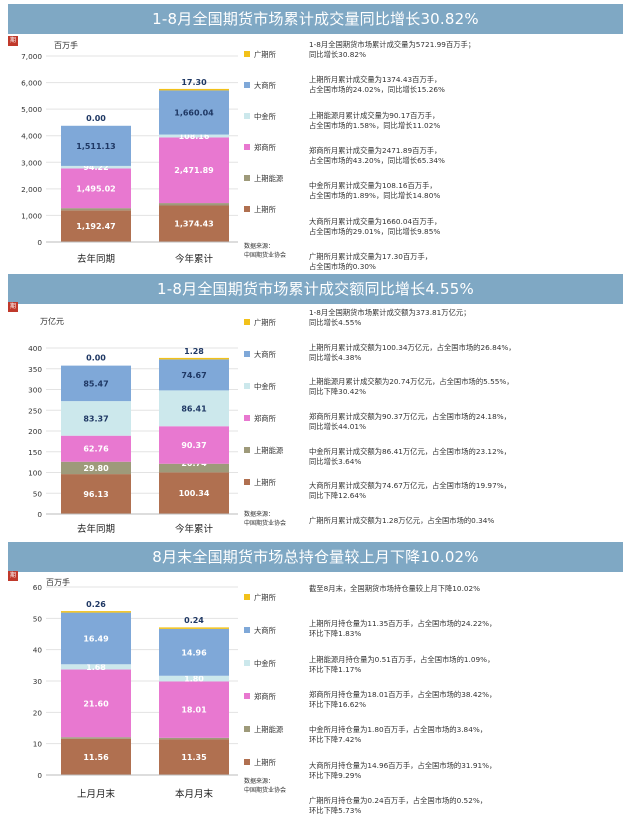  Describe the element at coordinates (38, 681) in the screenshot. I see `y-tick-label: 30` at that location.